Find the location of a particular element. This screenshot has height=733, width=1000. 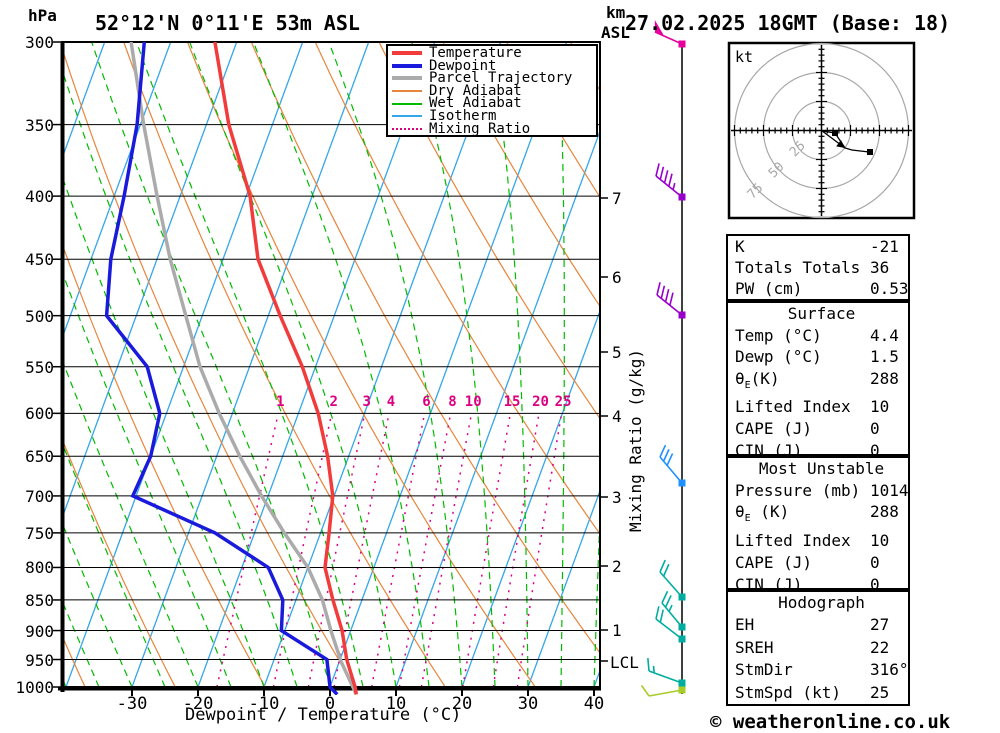

panel-row: CIN (J) 0 is located at coordinates (818, 448).